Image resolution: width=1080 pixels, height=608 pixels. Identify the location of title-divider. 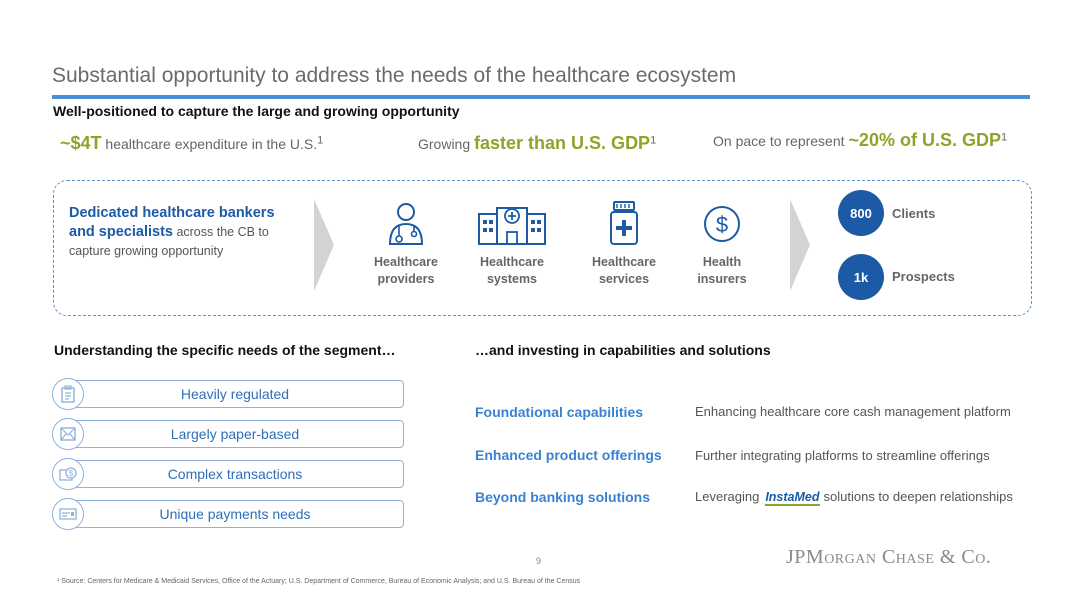
(541, 97).